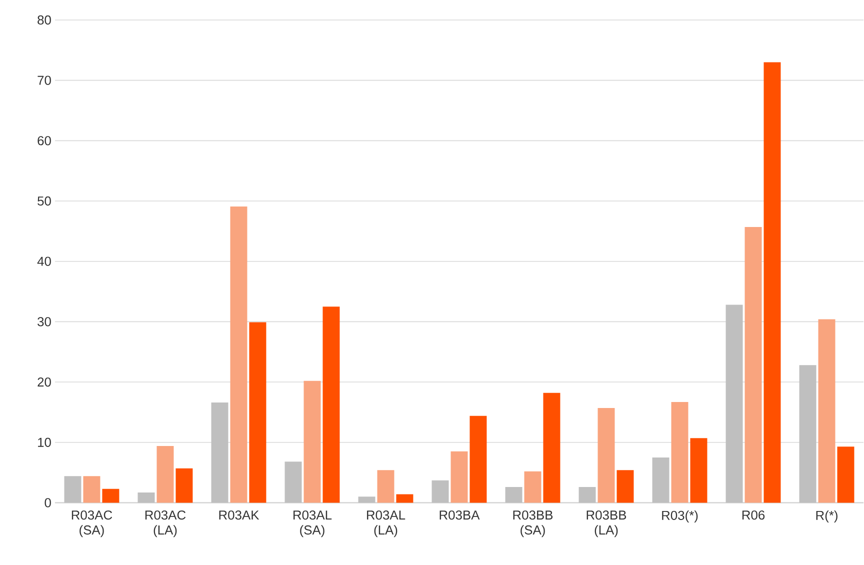 This screenshot has height=565, width=864. I want to click on x-tick-label: R03(*), so click(680, 516).